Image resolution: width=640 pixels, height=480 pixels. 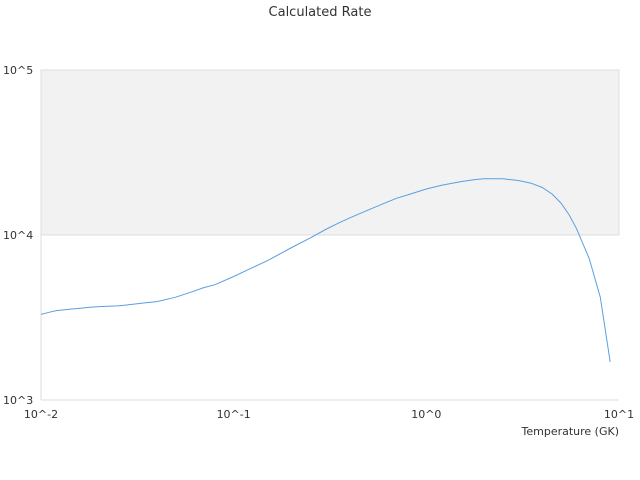 I want to click on chart-title: Calculated Rate, so click(x=320, y=12).